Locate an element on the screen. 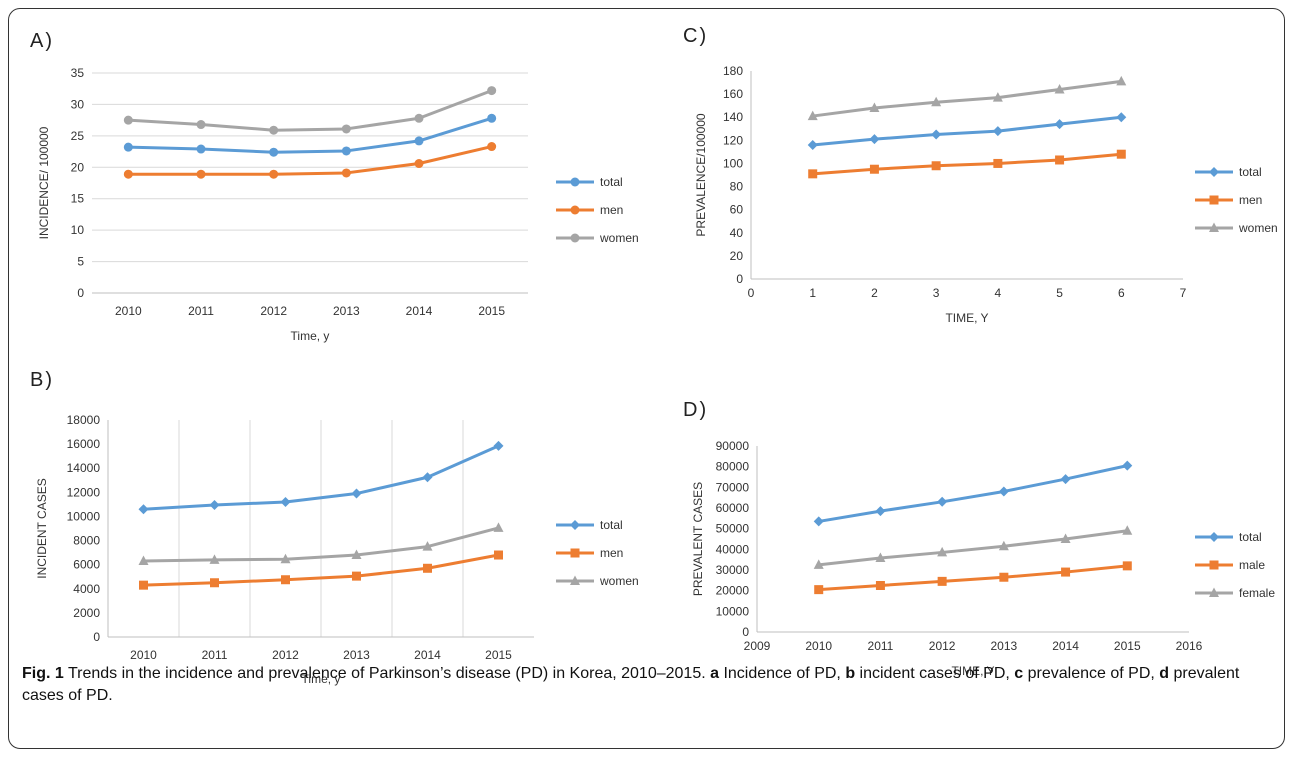 Image resolution: width=1295 pixels, height=757 pixels. x-tick-label: 2010 is located at coordinates (143, 655).